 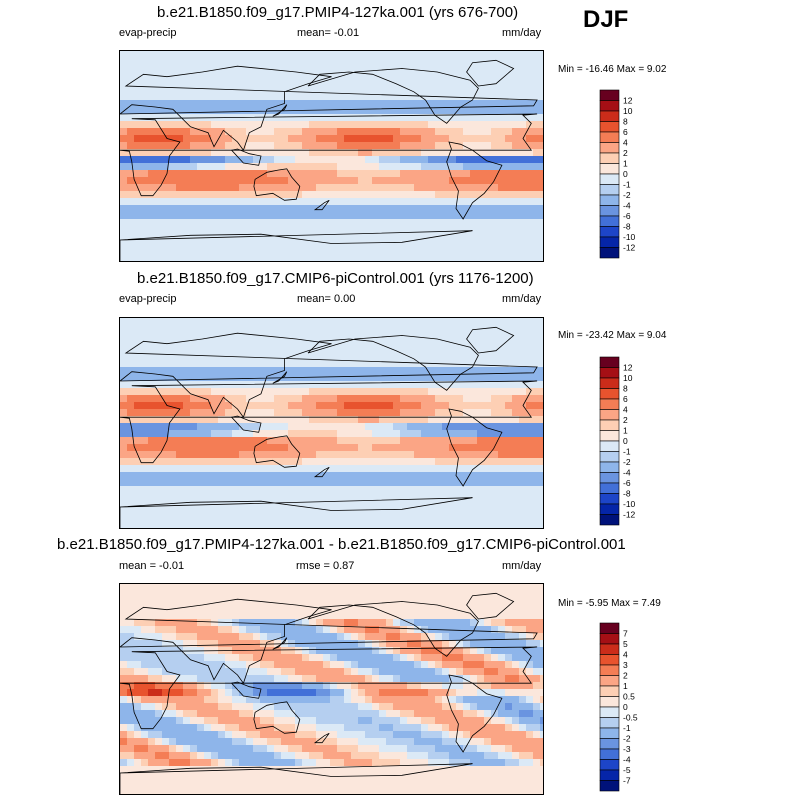 I want to click on colorbar-tick-label: -12, so click(x=629, y=248).